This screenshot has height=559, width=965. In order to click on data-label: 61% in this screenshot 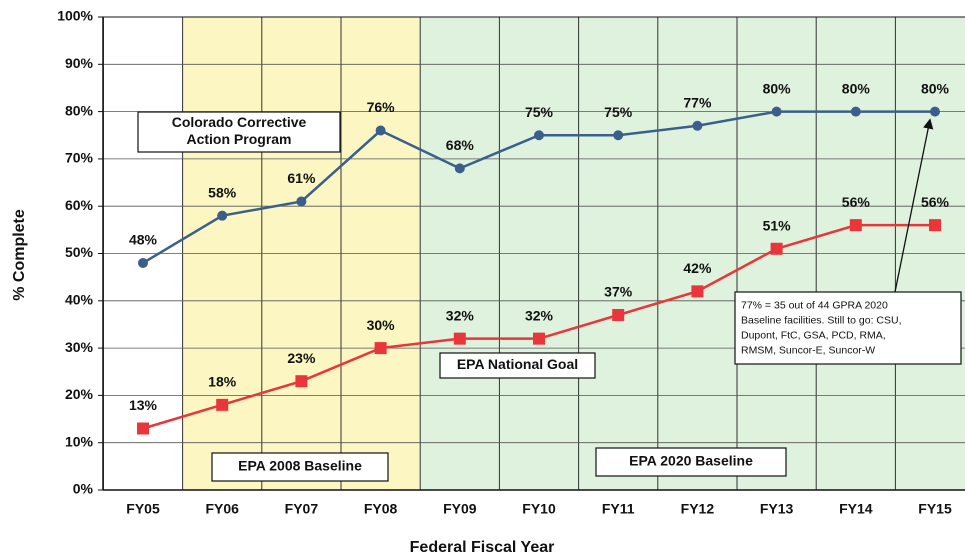, I will do `click(301, 178)`.